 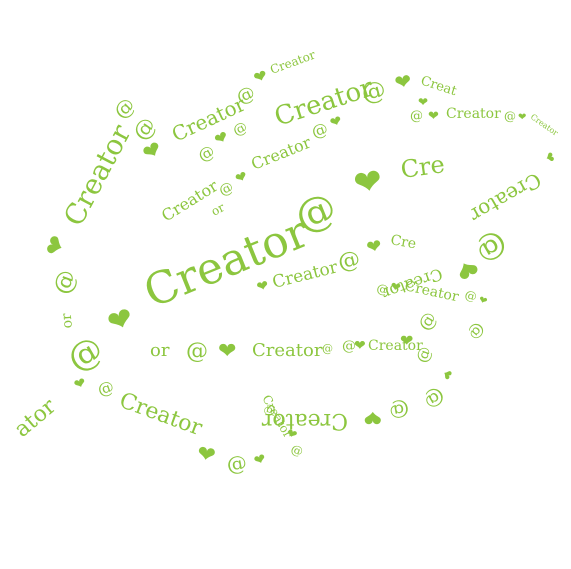 What do you see at coordinates (206, 455) in the screenshot?
I see `bottom-lobe-heart-2: ❤` at bounding box center [206, 455].